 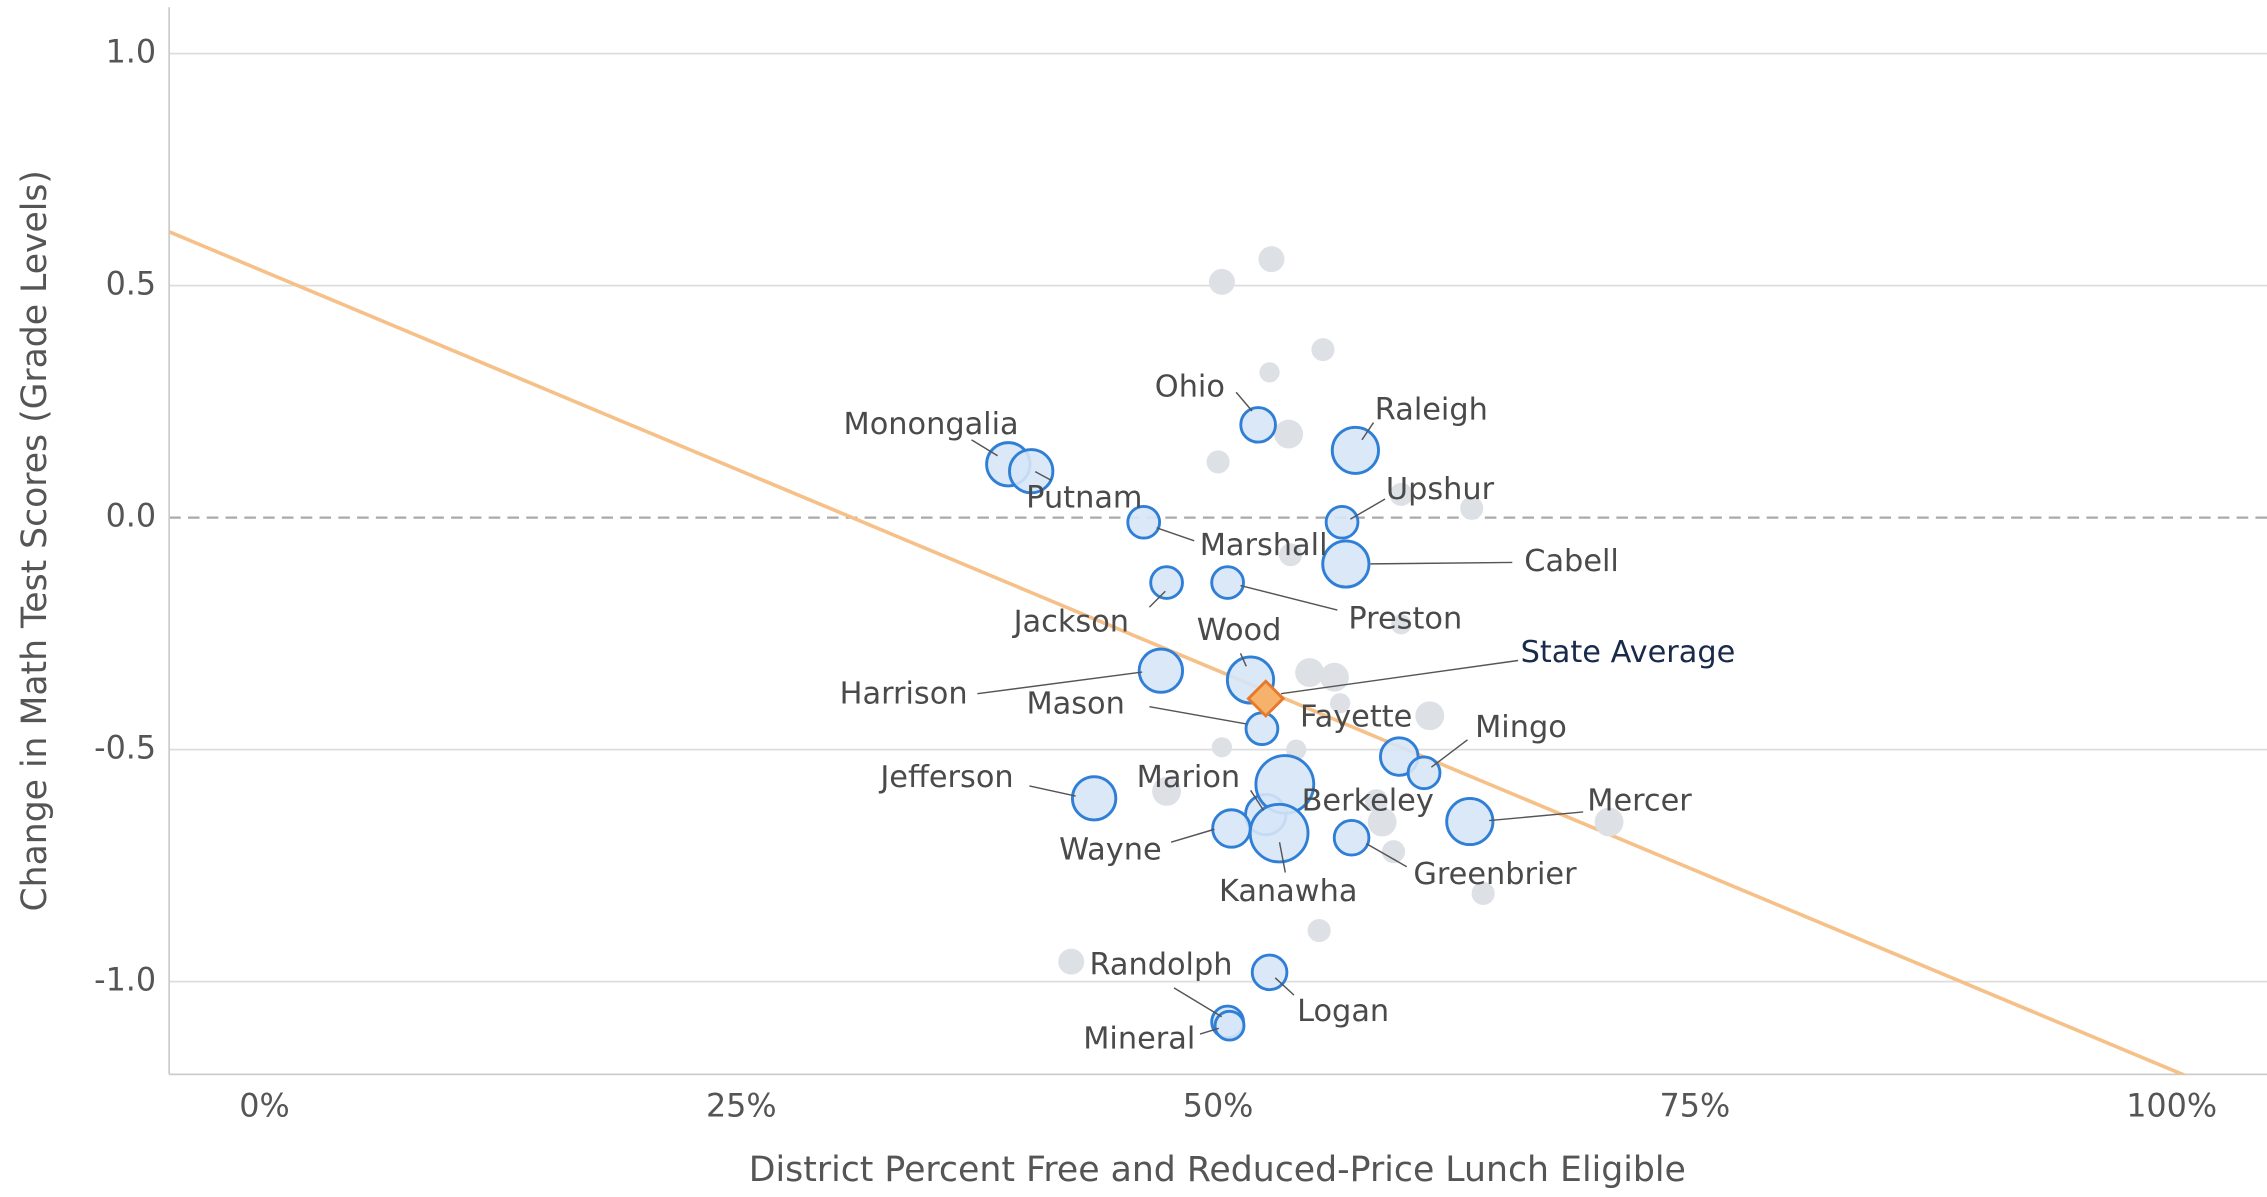 I want to click on point-label: Wood, so click(x=1239, y=630).